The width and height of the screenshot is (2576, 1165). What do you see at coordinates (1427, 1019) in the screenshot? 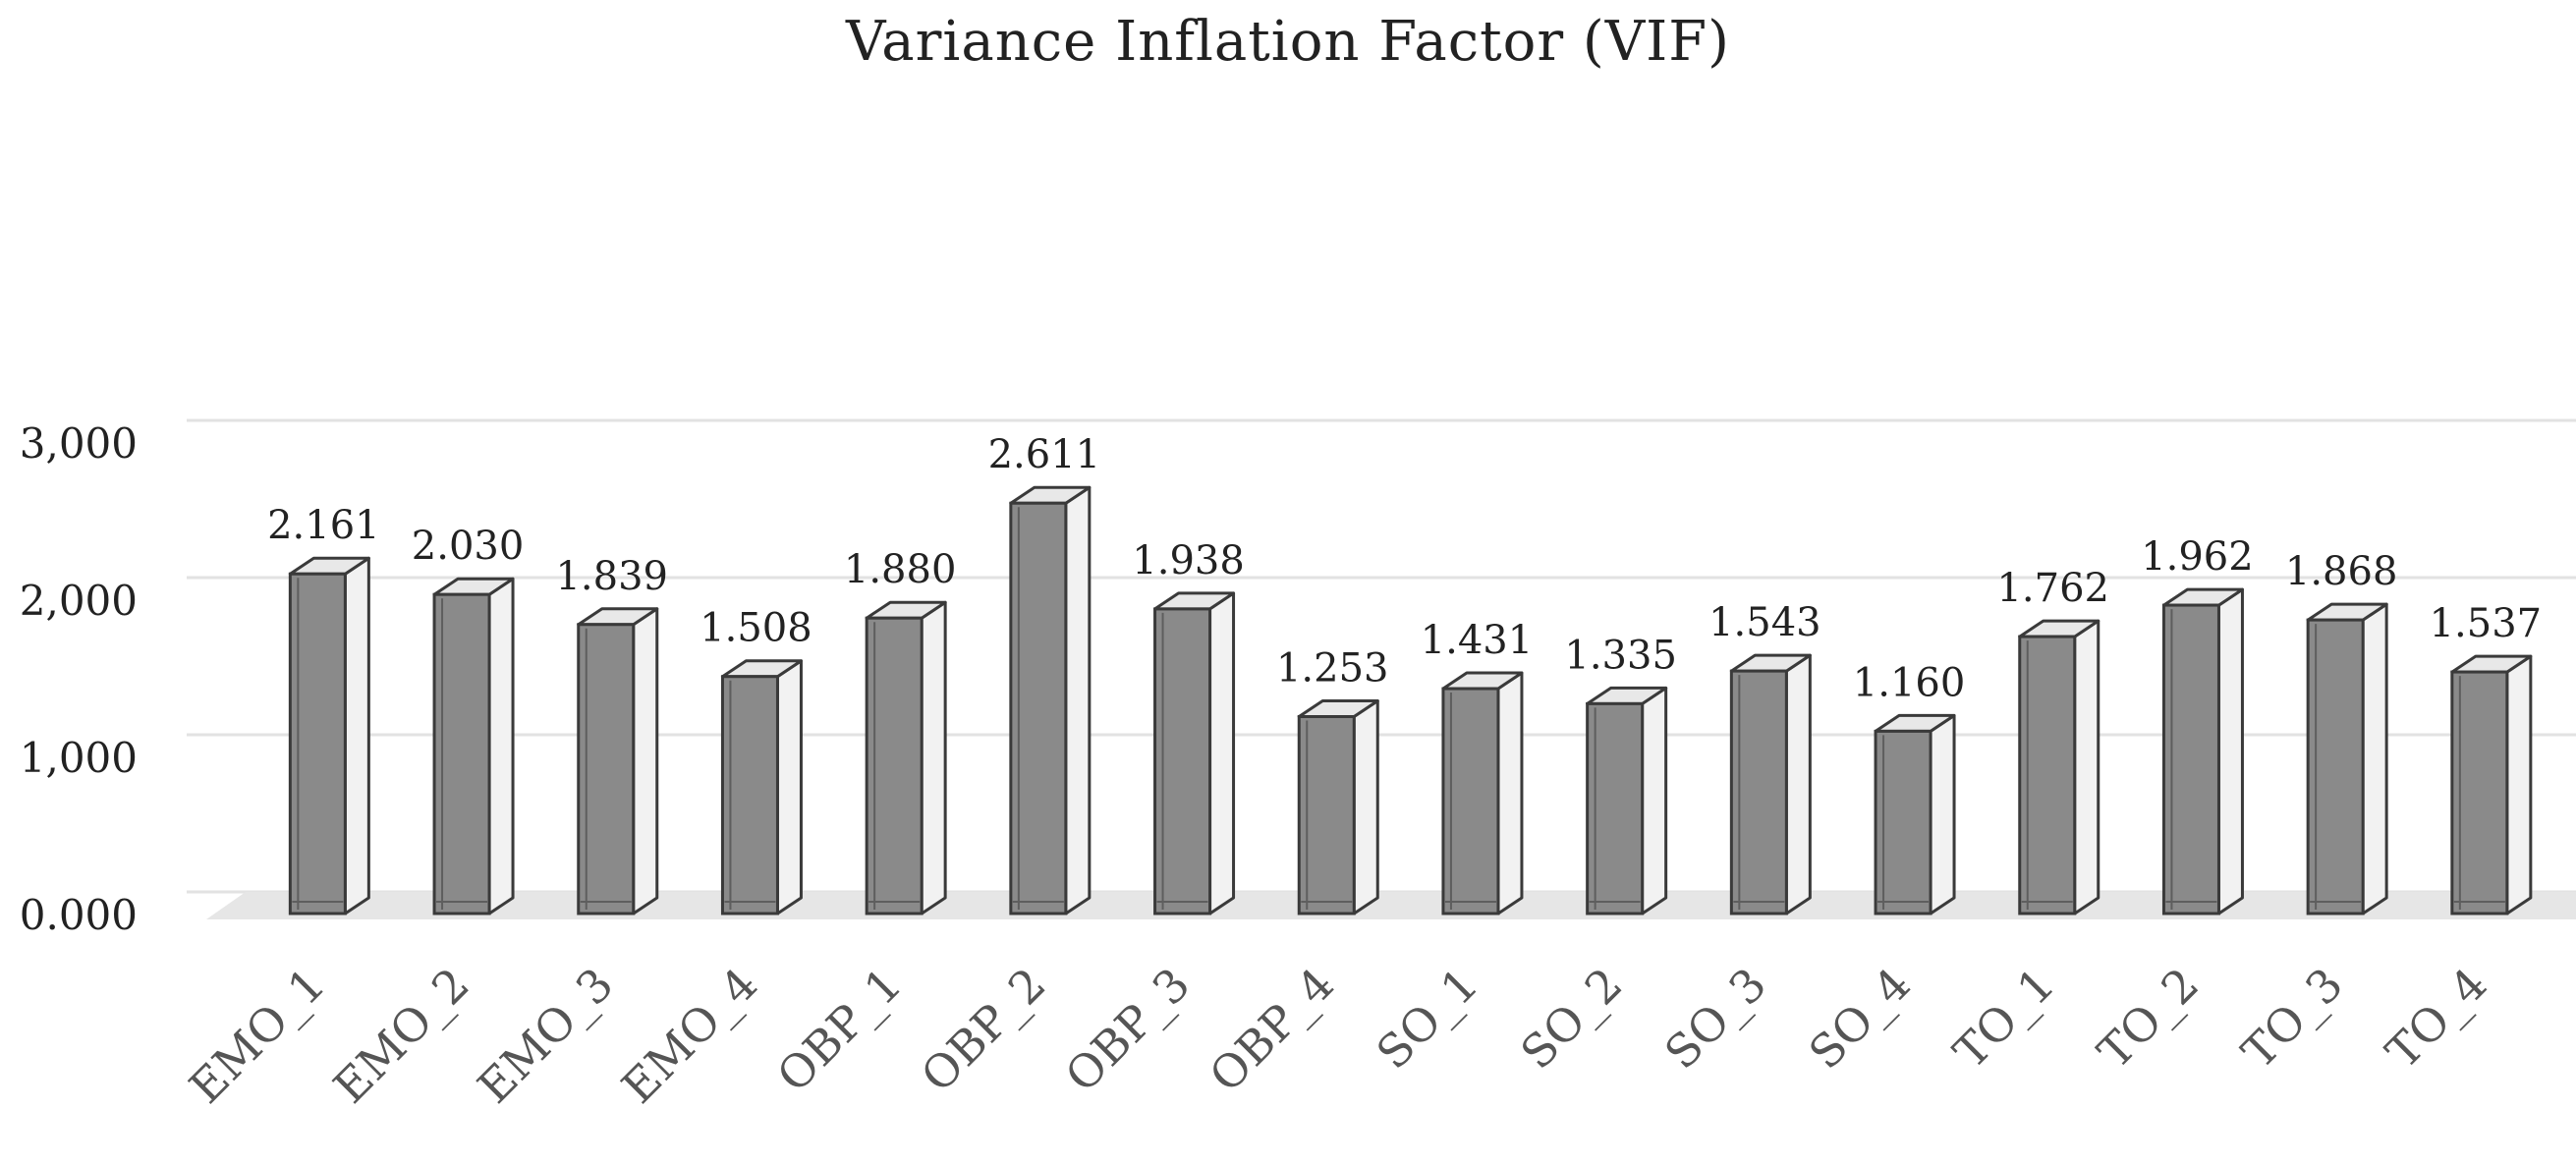
I see `x-tick-label: SO_1` at bounding box center [1427, 1019].